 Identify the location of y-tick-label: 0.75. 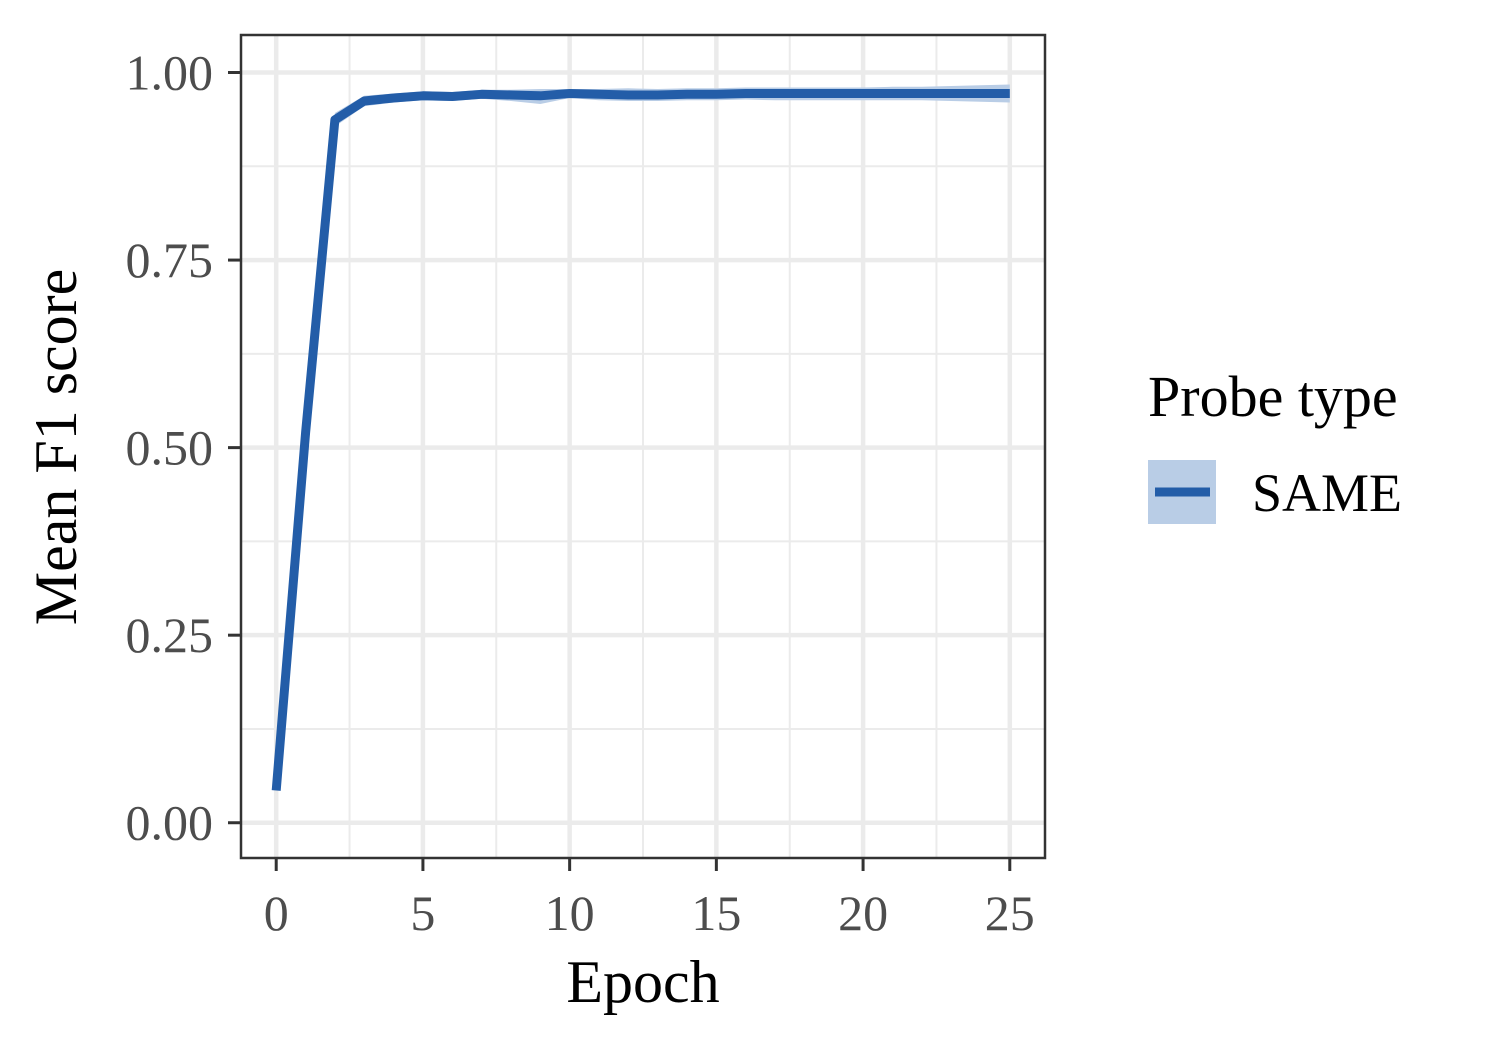
(170, 260).